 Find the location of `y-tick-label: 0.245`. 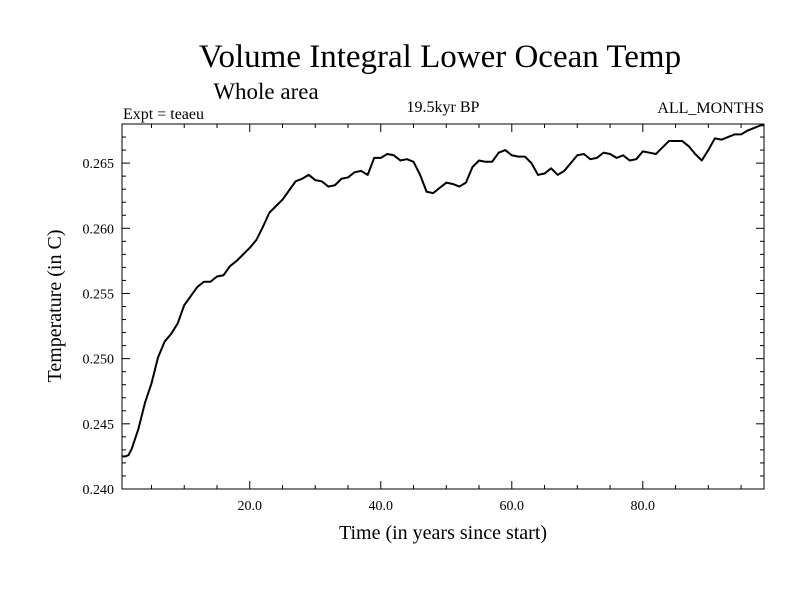

y-tick-label: 0.245 is located at coordinates (99, 425).